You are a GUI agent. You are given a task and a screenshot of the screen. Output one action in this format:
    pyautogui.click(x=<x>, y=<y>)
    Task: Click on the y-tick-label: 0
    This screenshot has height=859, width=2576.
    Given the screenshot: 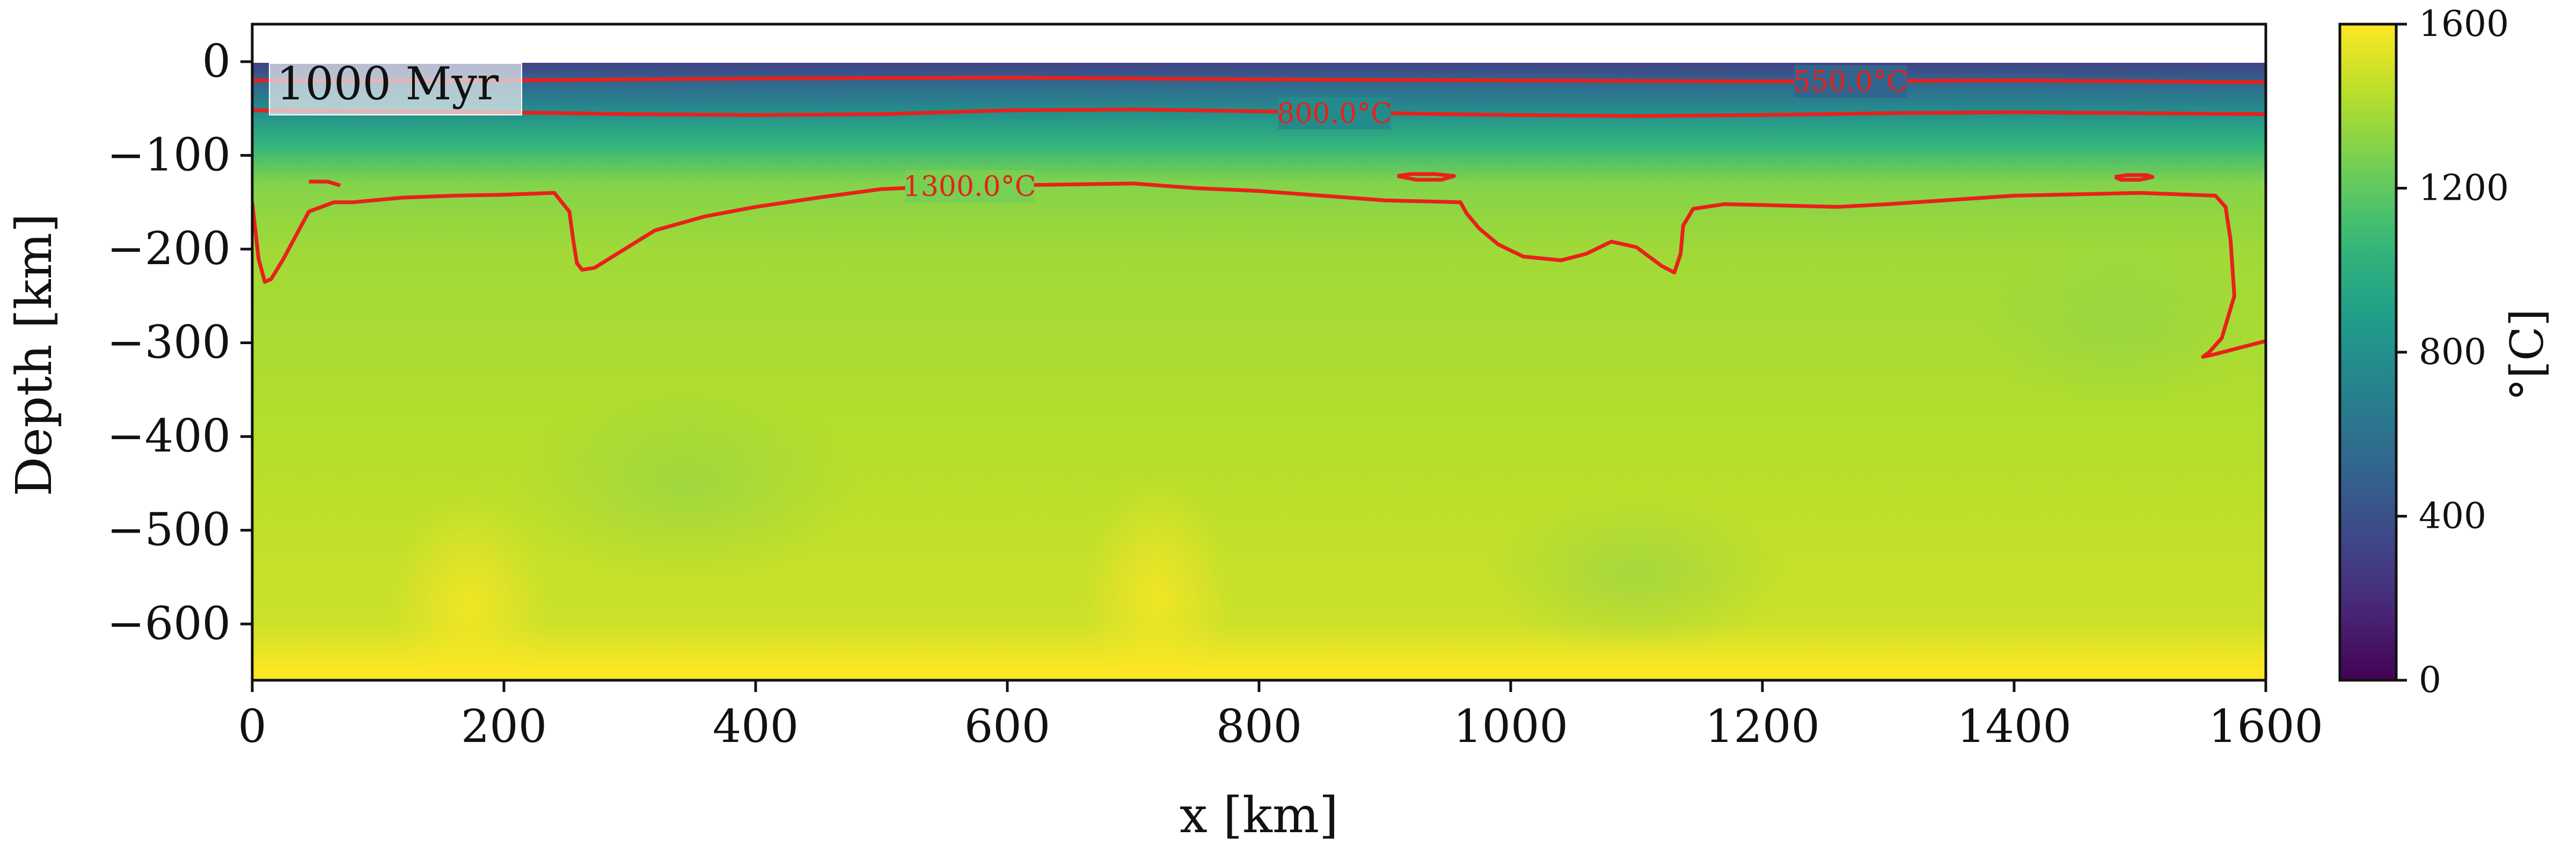 What is the action you would take?
    pyautogui.click(x=216, y=61)
    